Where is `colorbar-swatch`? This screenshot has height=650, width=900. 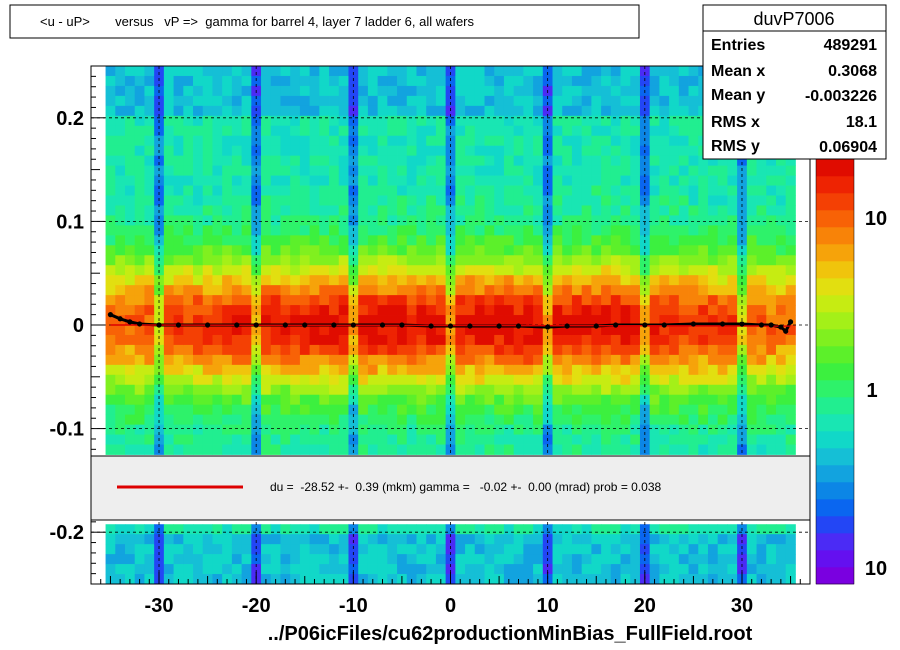 colorbar-swatch is located at coordinates (835, 185).